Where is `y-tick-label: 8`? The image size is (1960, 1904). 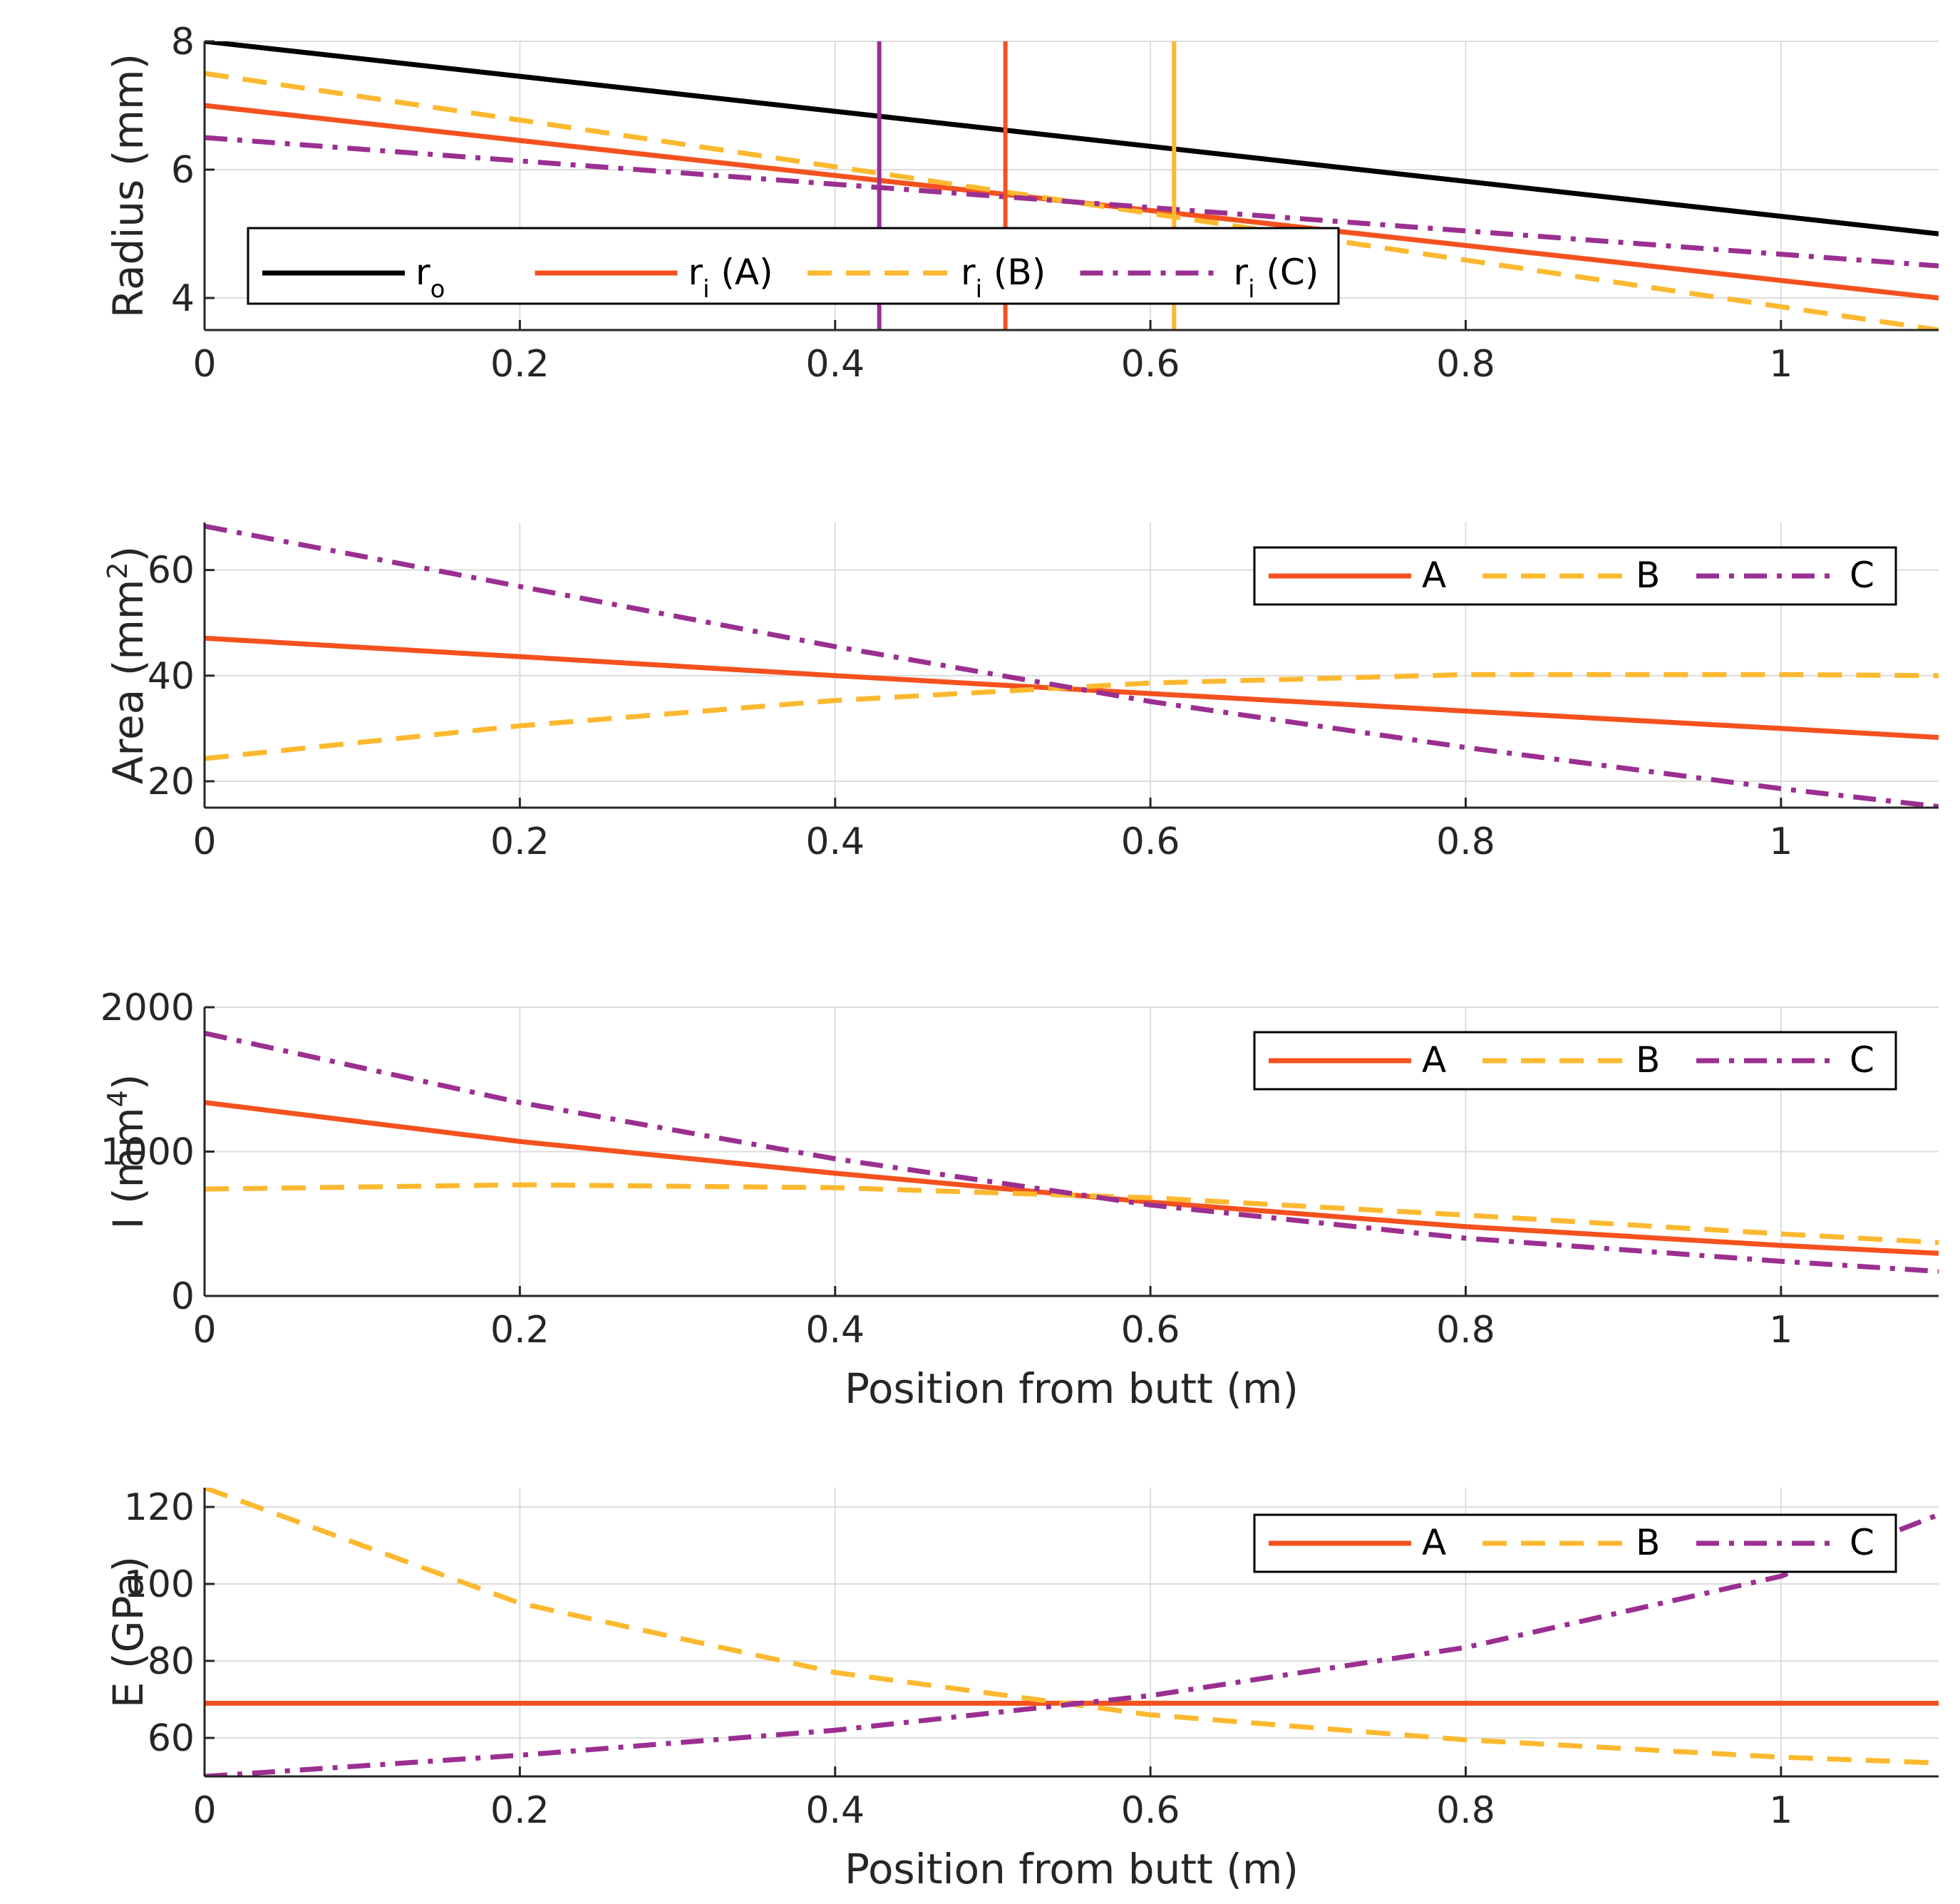 y-tick-label: 8 is located at coordinates (183, 42).